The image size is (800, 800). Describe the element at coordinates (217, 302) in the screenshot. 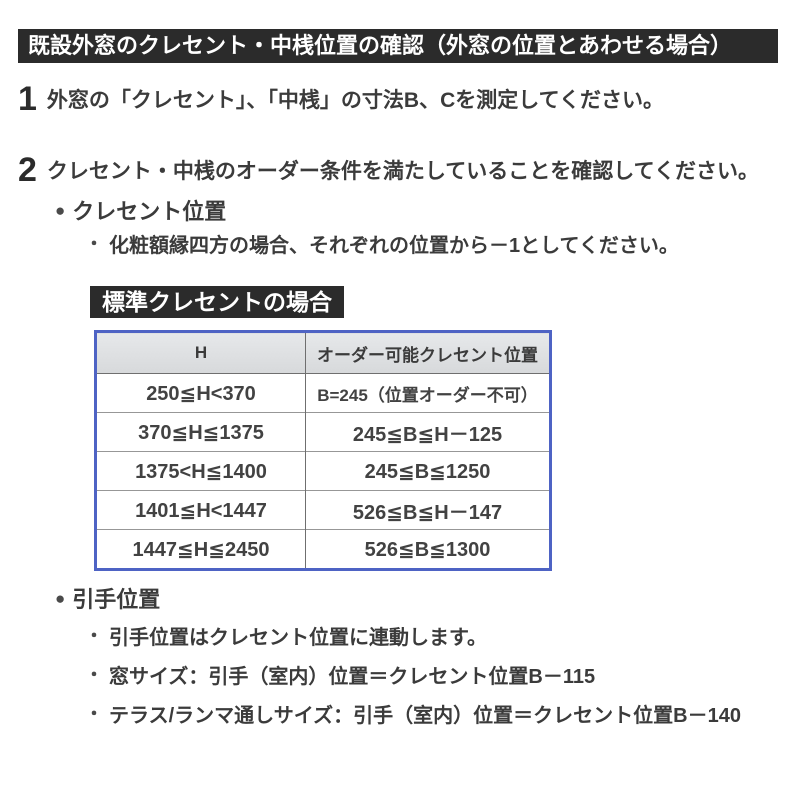

I see `standard-crescent-label: 標準クレセントの場合` at that location.